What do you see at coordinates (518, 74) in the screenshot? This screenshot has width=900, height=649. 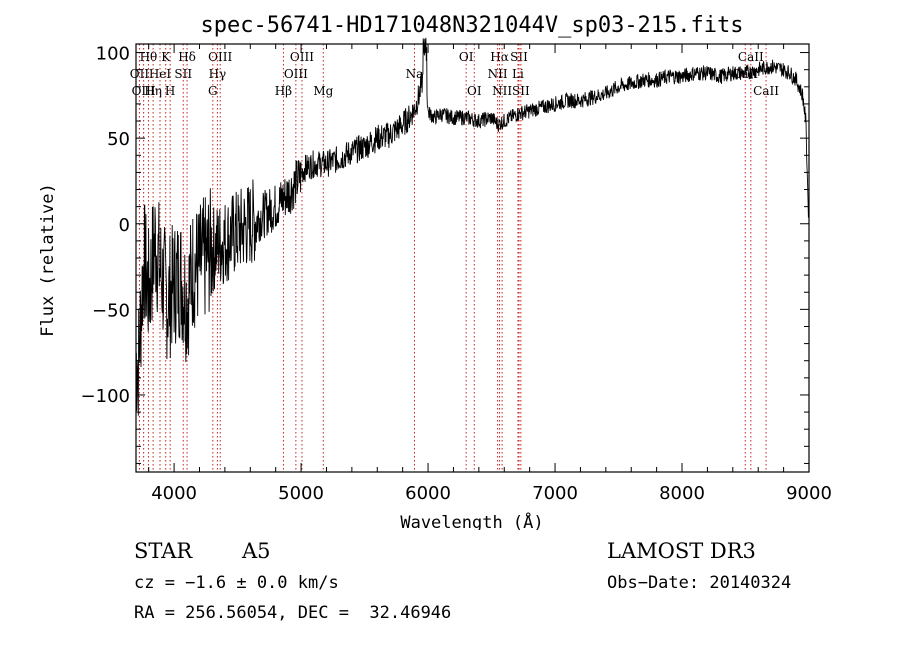 I see `spectral-line-label: Li` at bounding box center [518, 74].